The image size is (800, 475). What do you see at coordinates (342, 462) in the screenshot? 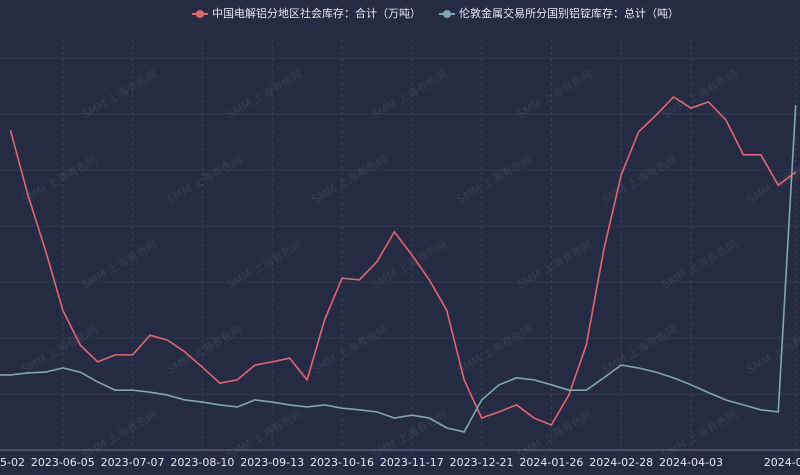
I see `x-tick-label: 2023-10-16` at bounding box center [342, 462].